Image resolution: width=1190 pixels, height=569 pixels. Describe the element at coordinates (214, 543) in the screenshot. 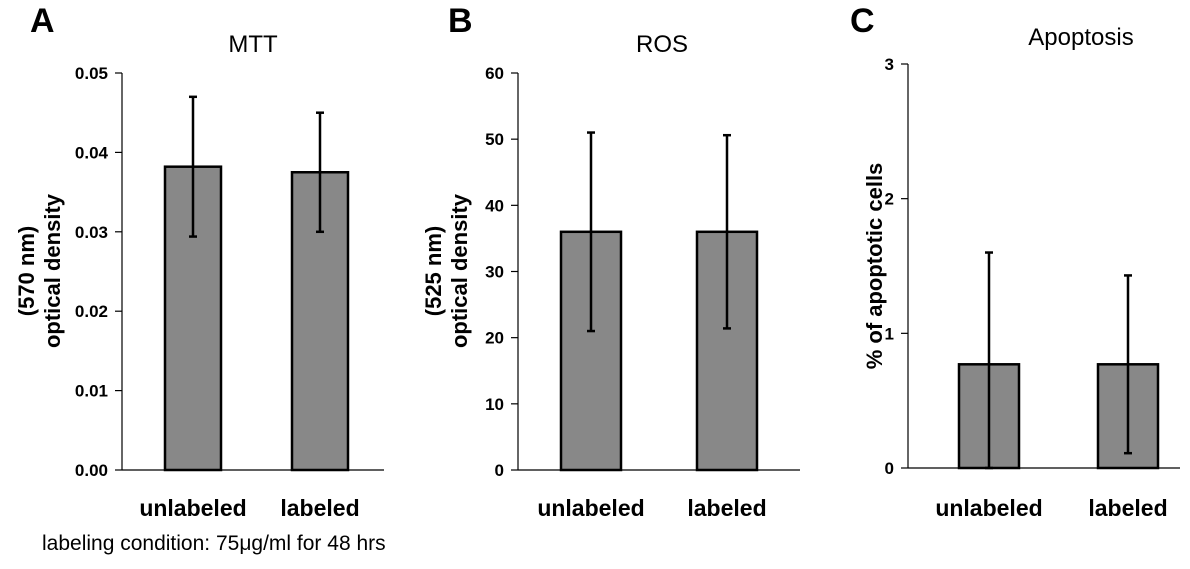

I see `labeling-condition-caption: labeling condition: 75μg/ml for 48 hrs` at that location.